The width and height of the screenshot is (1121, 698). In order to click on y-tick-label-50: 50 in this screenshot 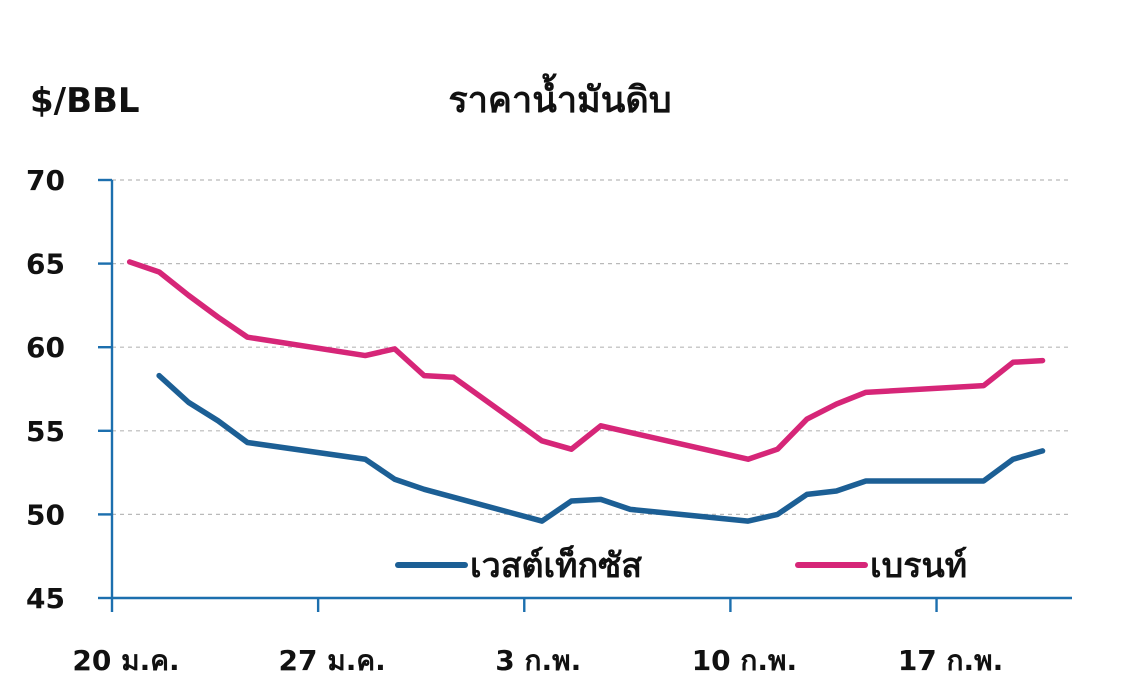, I will do `click(45, 514)`.